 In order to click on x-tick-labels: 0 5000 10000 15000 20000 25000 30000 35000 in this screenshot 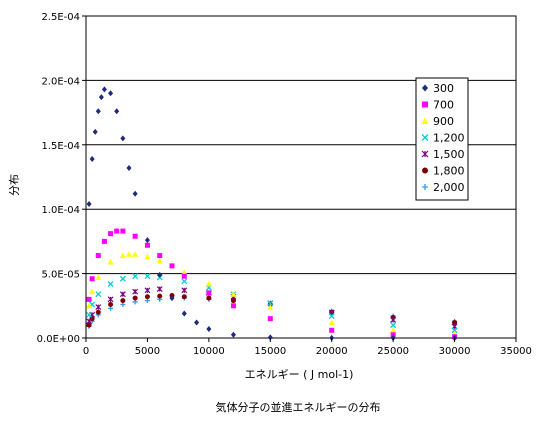, I will do `click(307, 347)`.